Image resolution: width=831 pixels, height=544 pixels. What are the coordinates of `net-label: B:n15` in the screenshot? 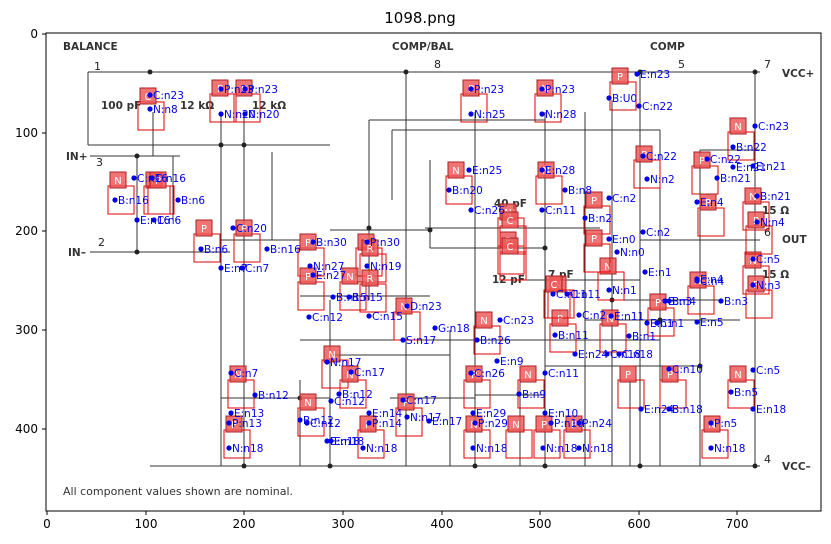 It's located at (364, 298).